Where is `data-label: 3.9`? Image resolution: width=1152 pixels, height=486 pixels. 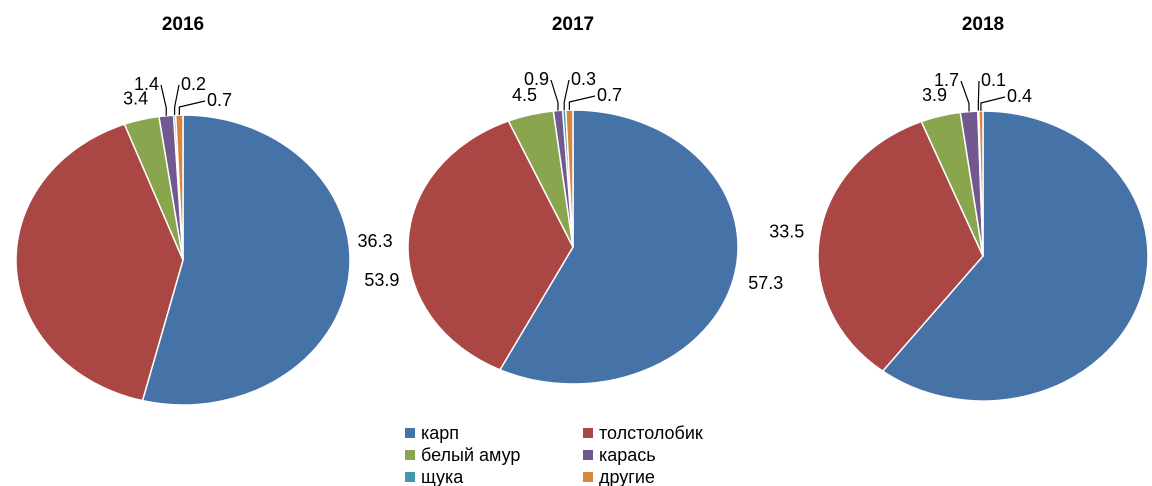
data-label: 3.9 is located at coordinates (934, 95).